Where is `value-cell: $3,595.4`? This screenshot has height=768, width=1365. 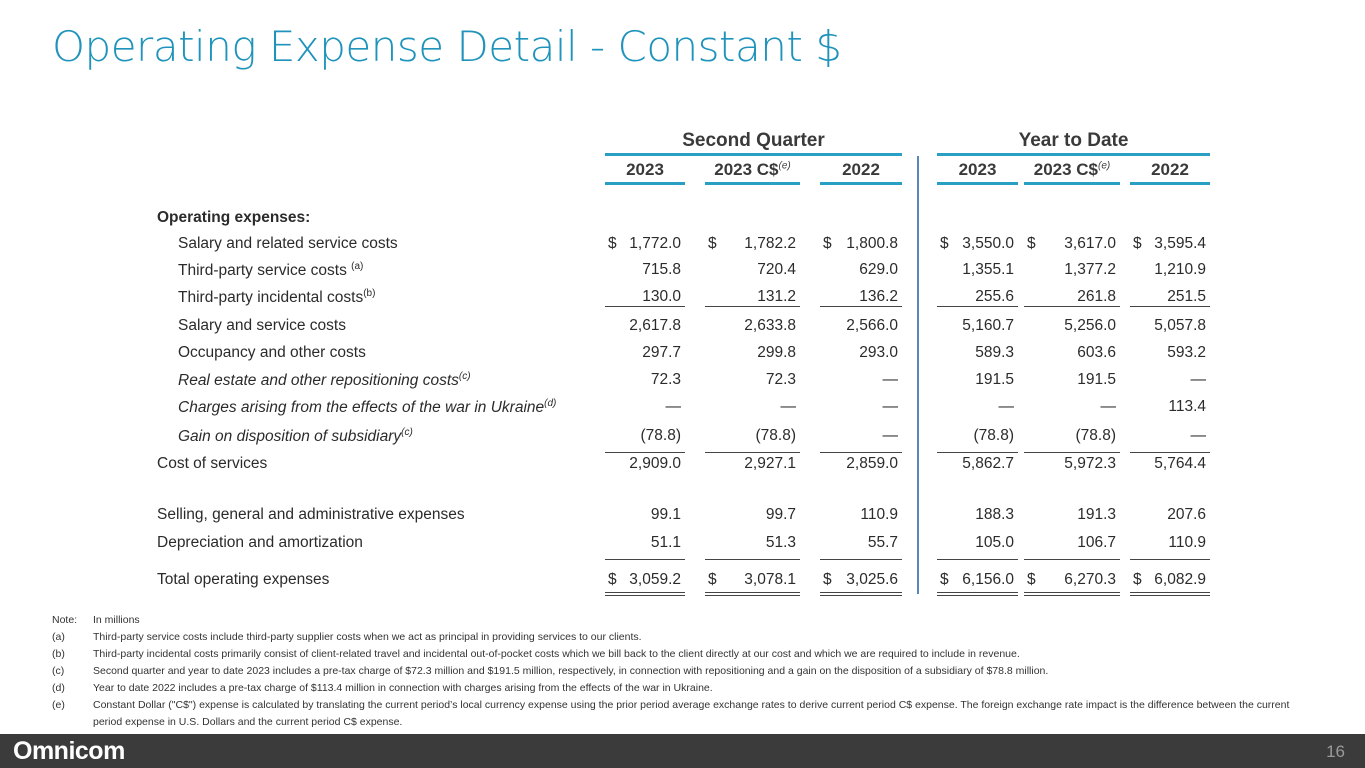 value-cell: $3,595.4 is located at coordinates (1170, 246).